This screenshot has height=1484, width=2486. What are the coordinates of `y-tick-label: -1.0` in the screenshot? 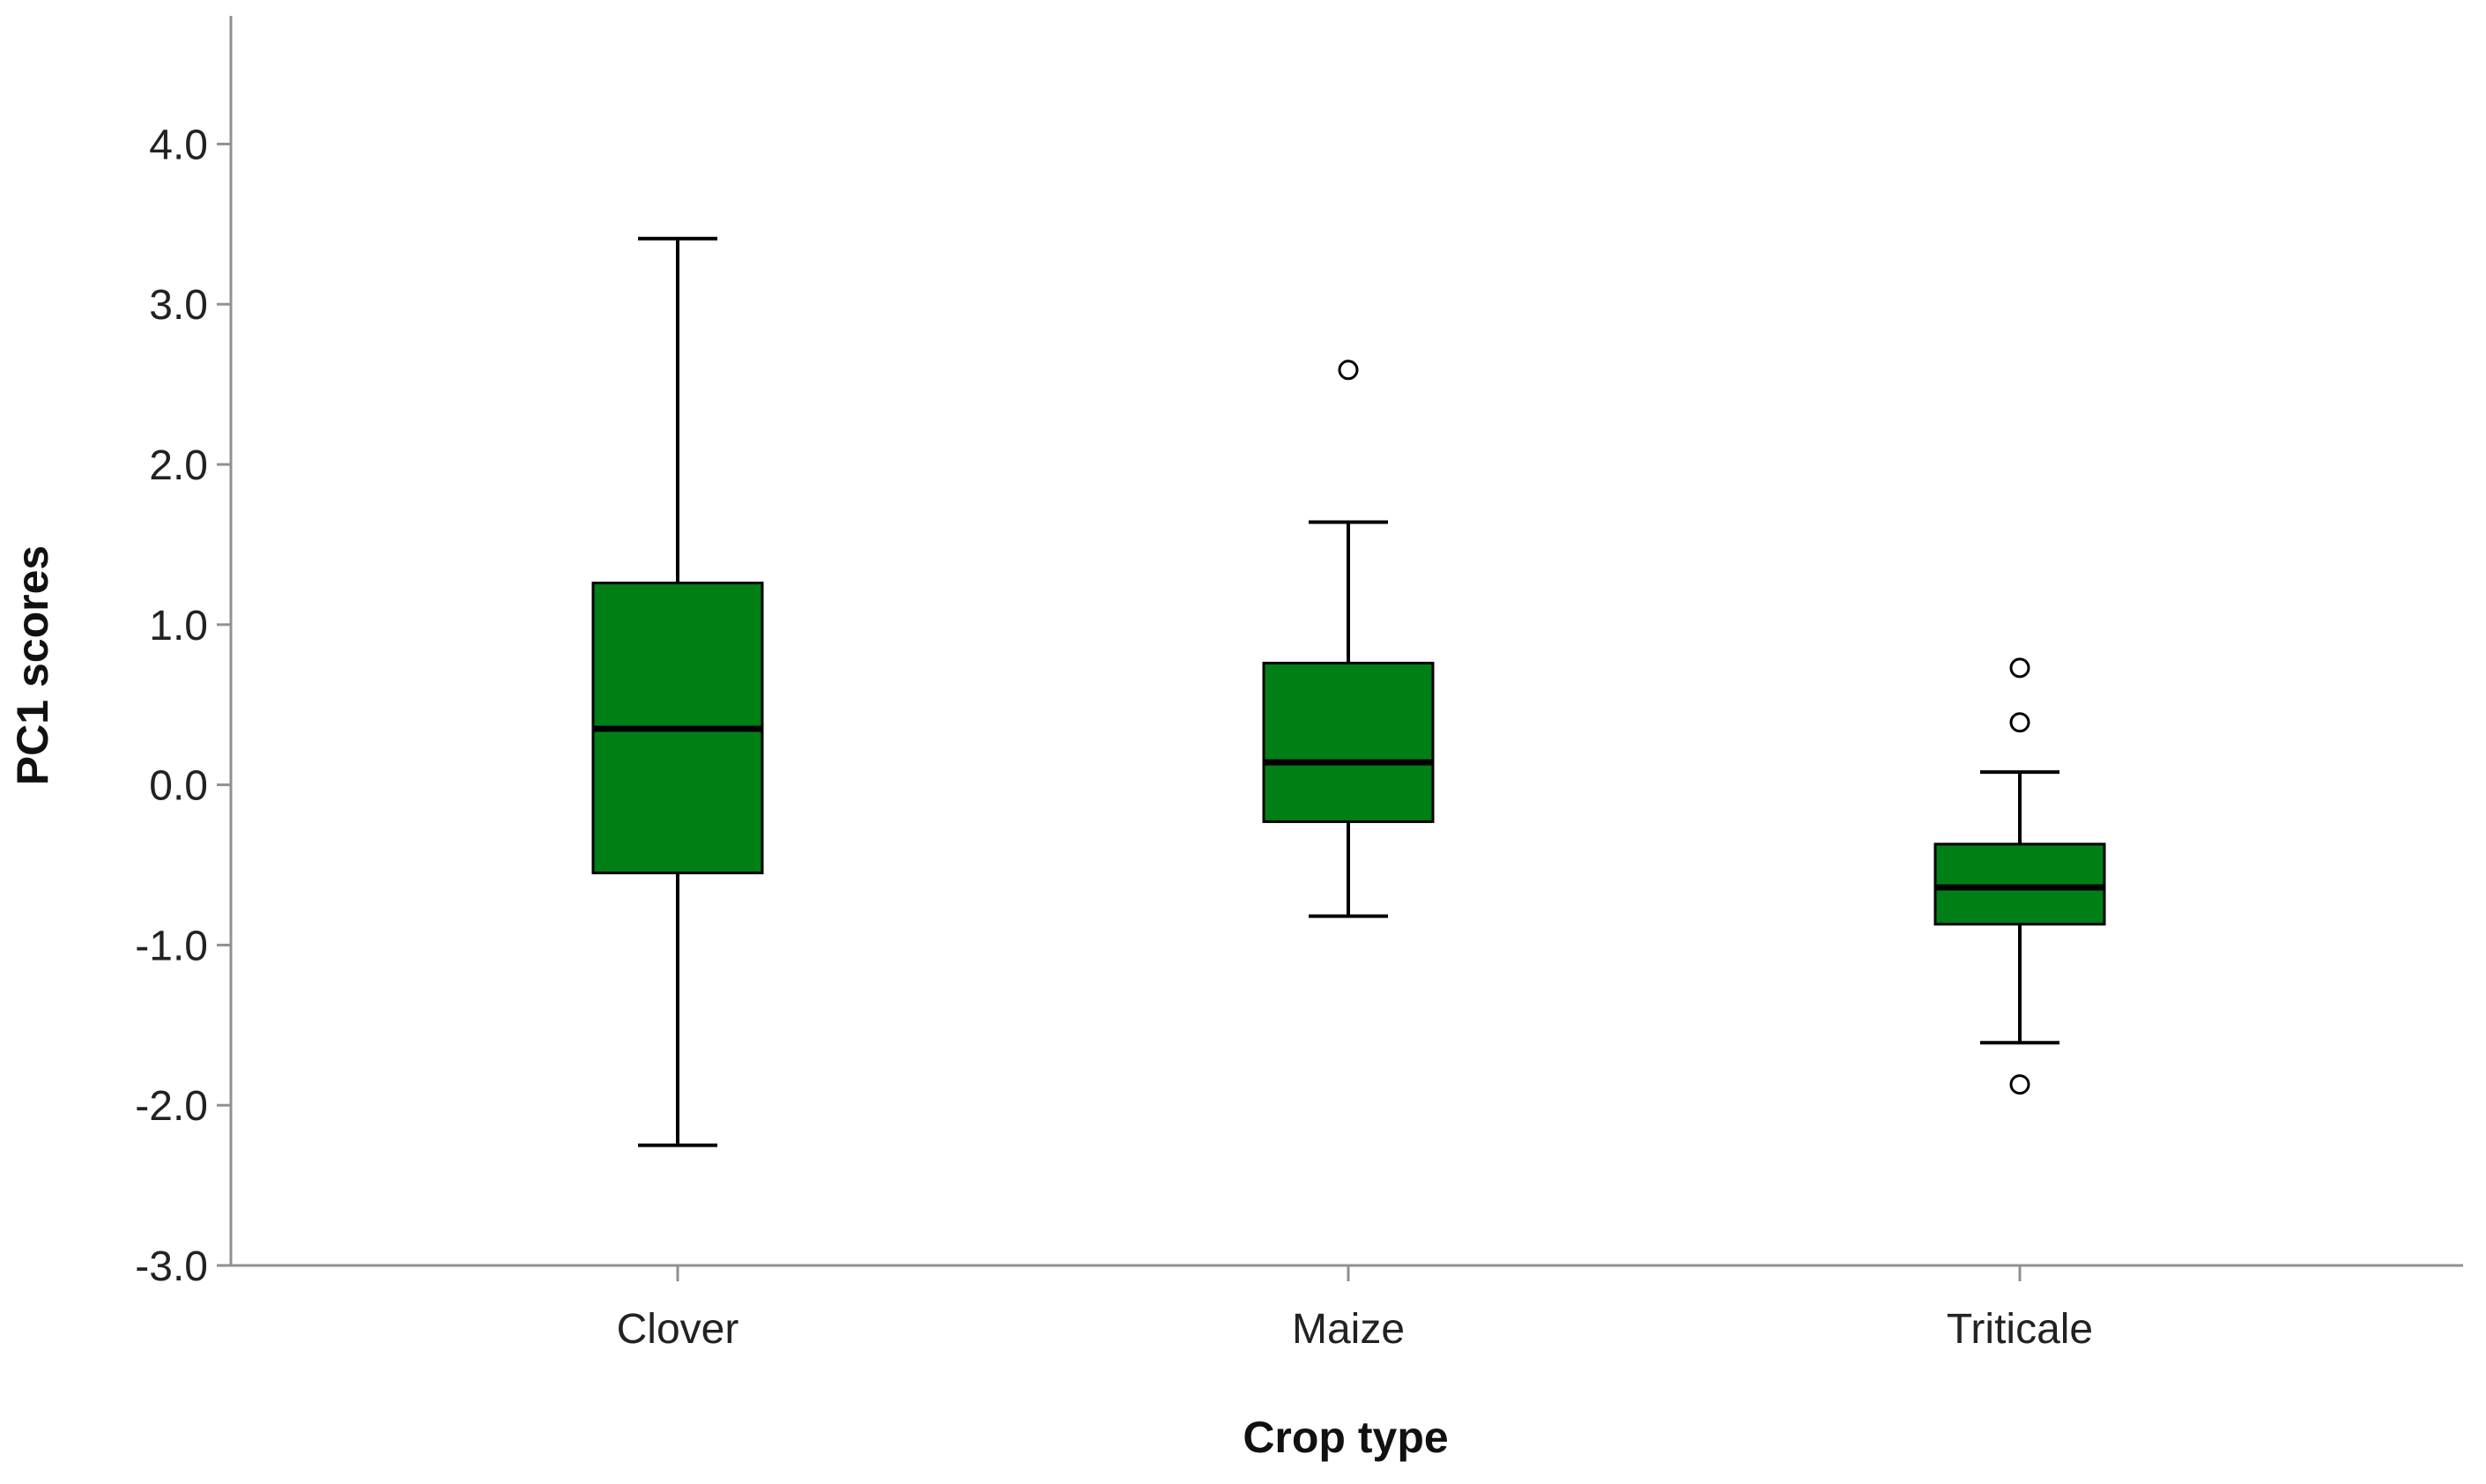 It's located at (172, 946).